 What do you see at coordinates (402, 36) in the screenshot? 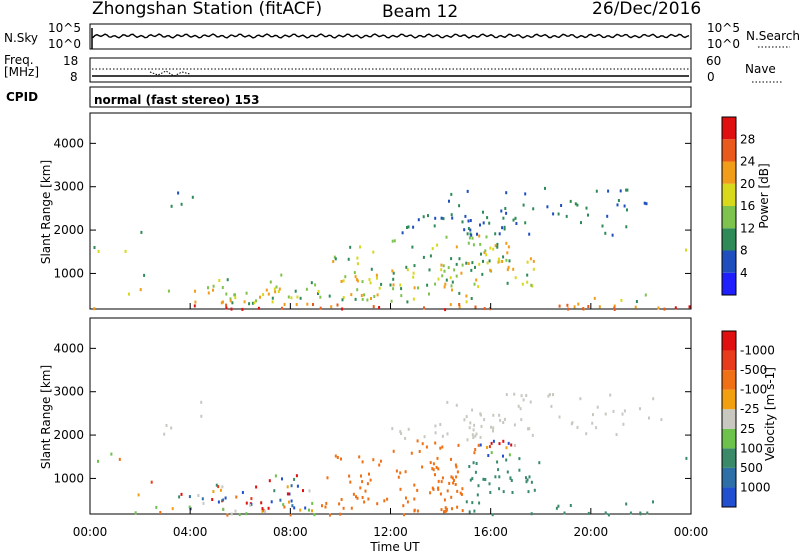
I see `sky-panel: N.Sky 10^5 10^0 10^5 10^0 N.Search` at bounding box center [402, 36].